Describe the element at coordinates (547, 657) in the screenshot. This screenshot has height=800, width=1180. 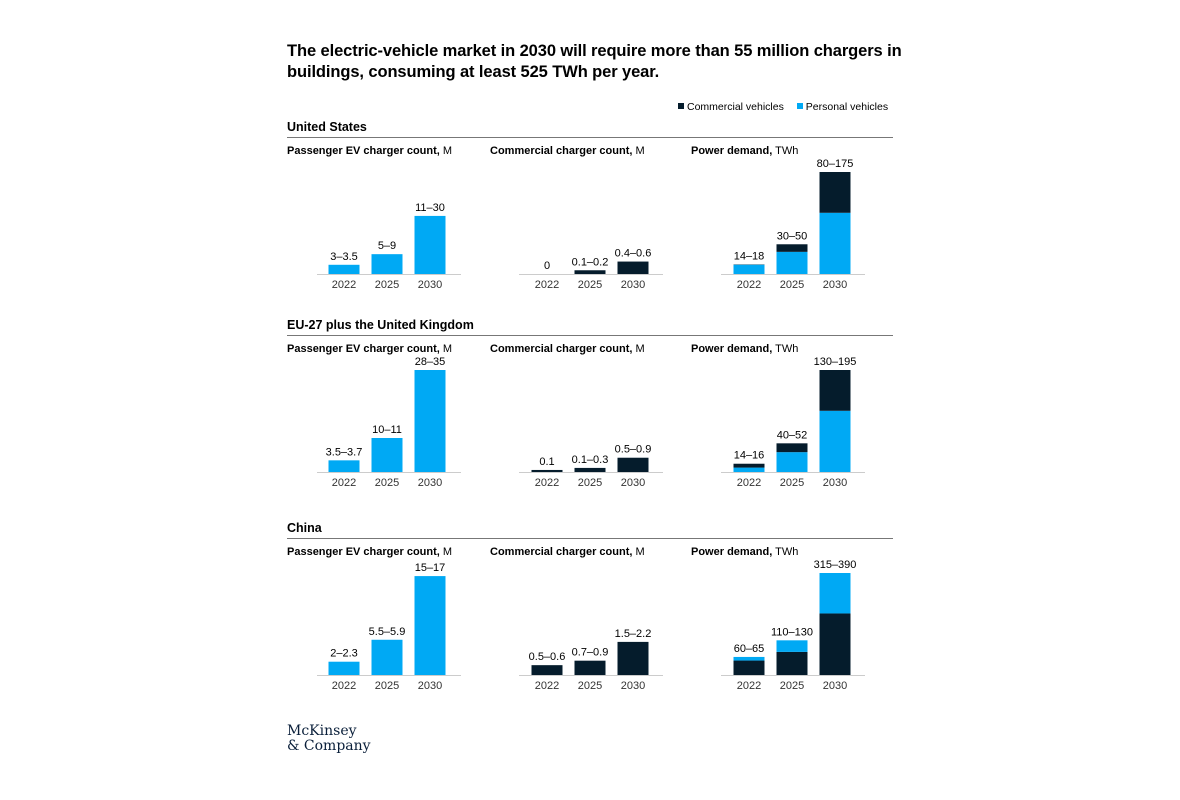
I see `commercial-data-label-2022: 0.5–0.6` at that location.